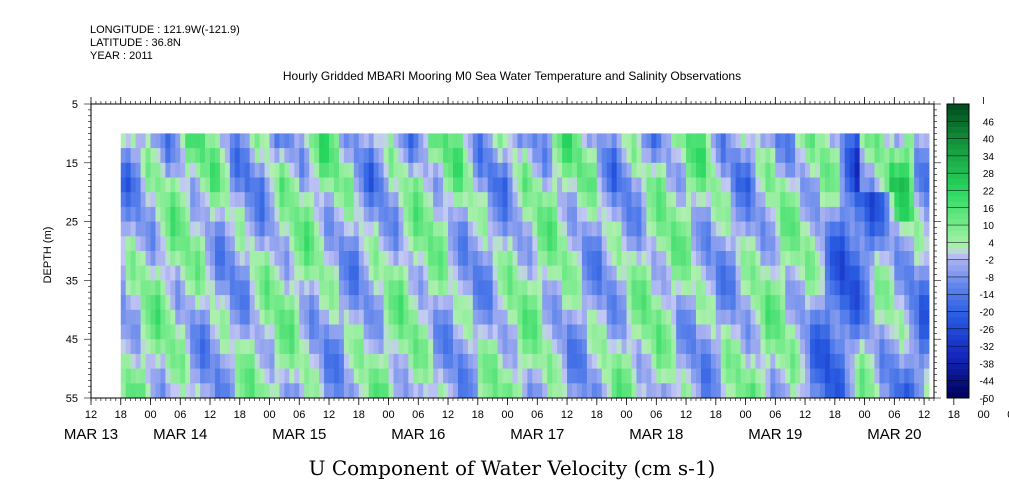 The width and height of the screenshot is (1009, 504). What do you see at coordinates (864, 415) in the screenshot?
I see `x-tick-label: 00` at bounding box center [864, 415].